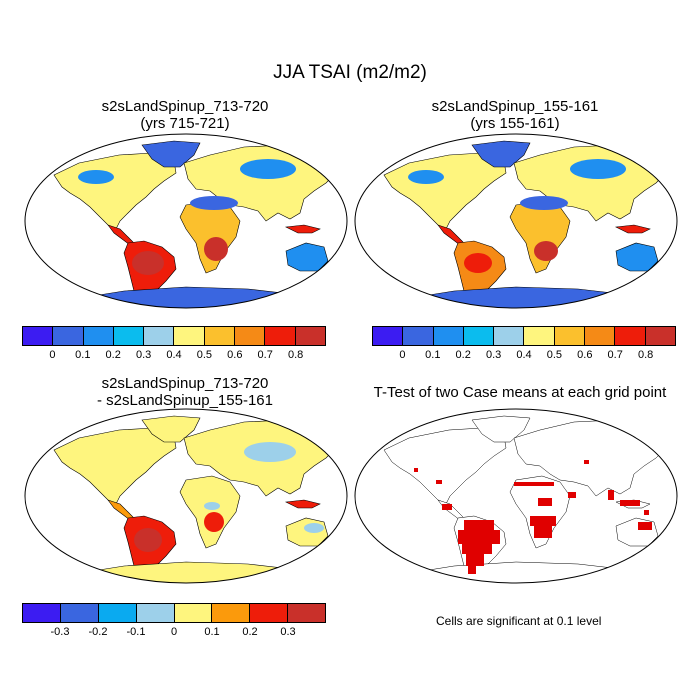 Image resolution: width=700 pixels, height=700 pixels. I want to click on colorbar-labels-difference: -0.3 -0.2 -0.1 0 0.1 0.2 0.3, so click(174, 633).